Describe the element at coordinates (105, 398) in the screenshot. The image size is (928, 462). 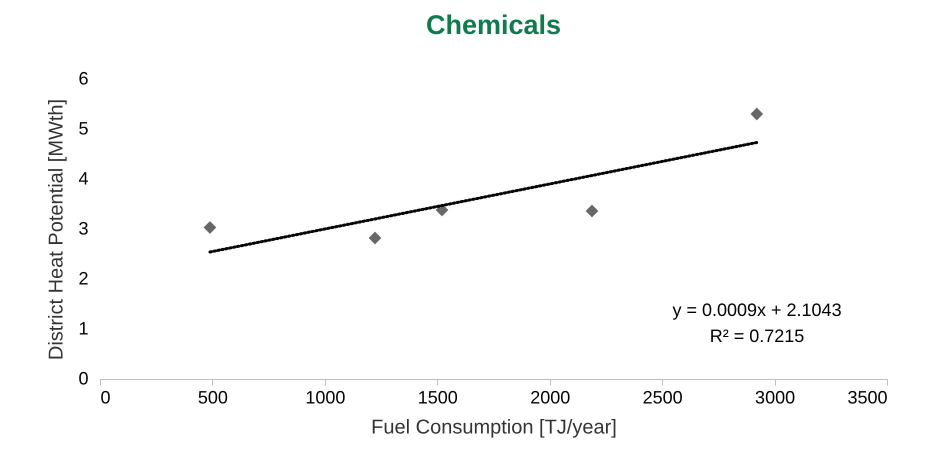
I see `x-tick-label: 0` at that location.